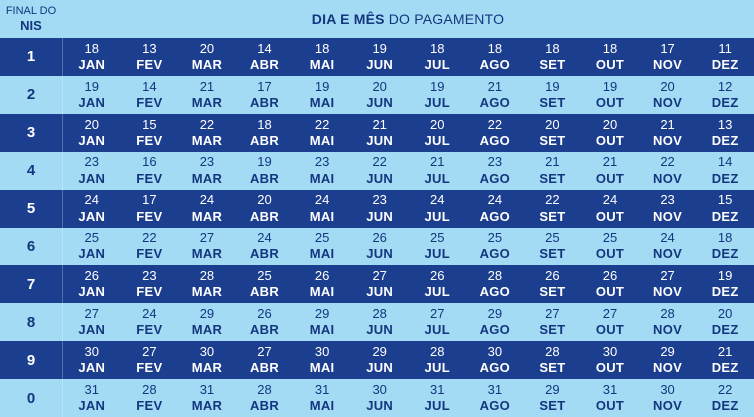  Describe the element at coordinates (725, 398) in the screenshot. I see `payment-cell: 22 DEZ` at that location.